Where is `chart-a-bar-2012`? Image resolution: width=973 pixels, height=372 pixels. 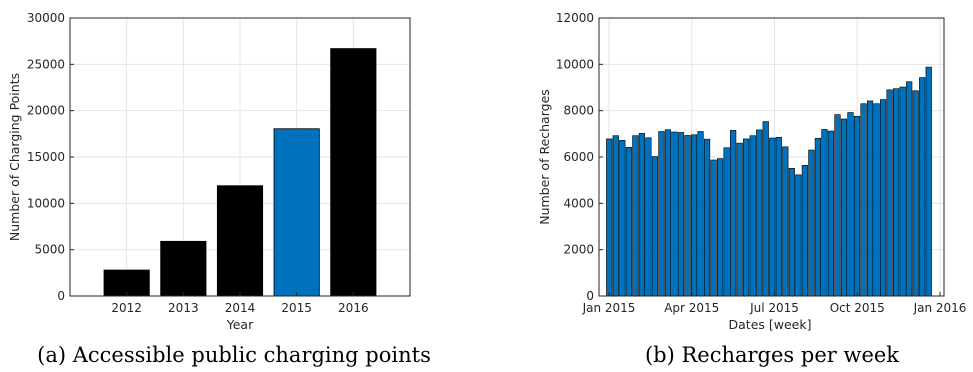
chart-a-bar-2012 is located at coordinates (126, 283).